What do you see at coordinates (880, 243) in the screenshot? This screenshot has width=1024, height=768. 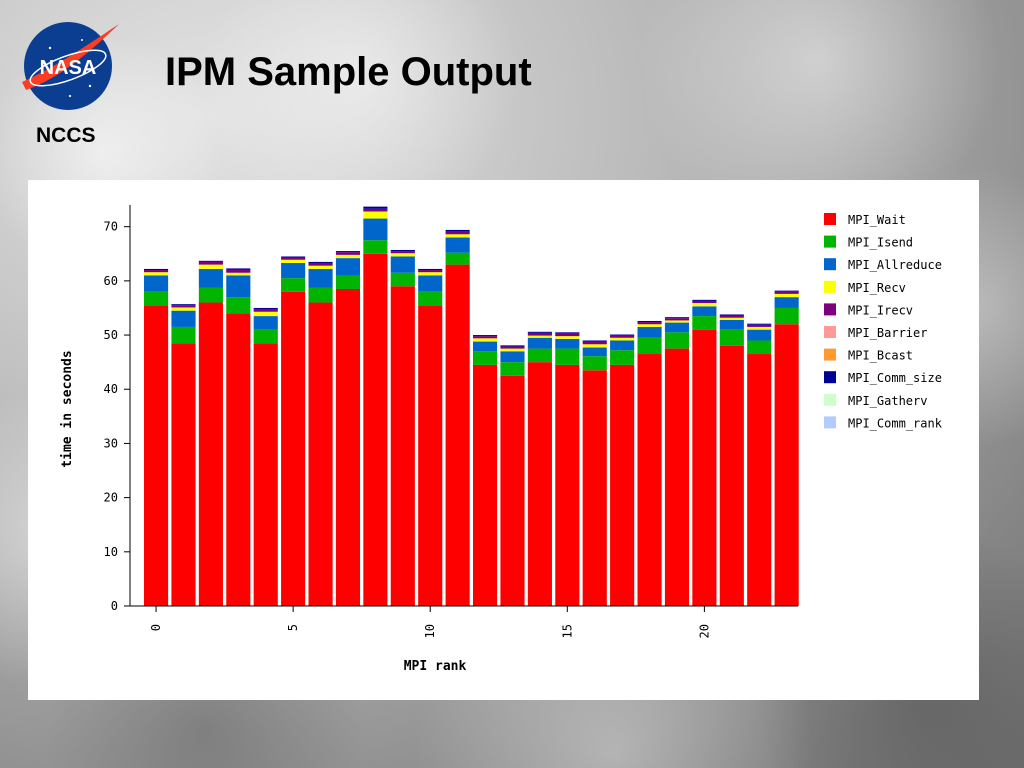 I see `legend-label-mpi-isend: MPI_Isend` at bounding box center [880, 243].